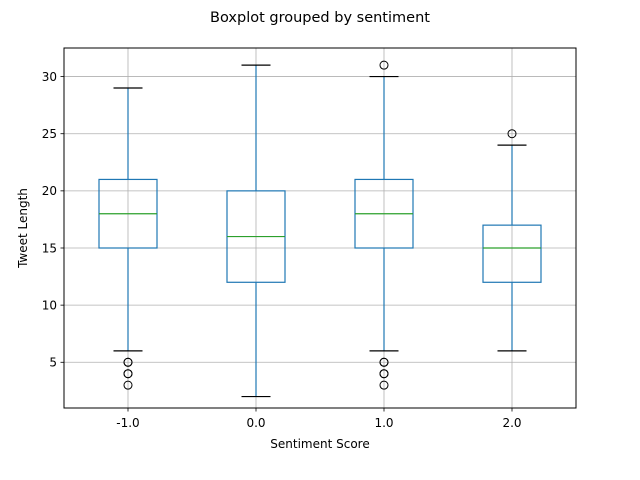 The width and height of the screenshot is (640, 480). I want to click on box-group-0.0, so click(256, 231).